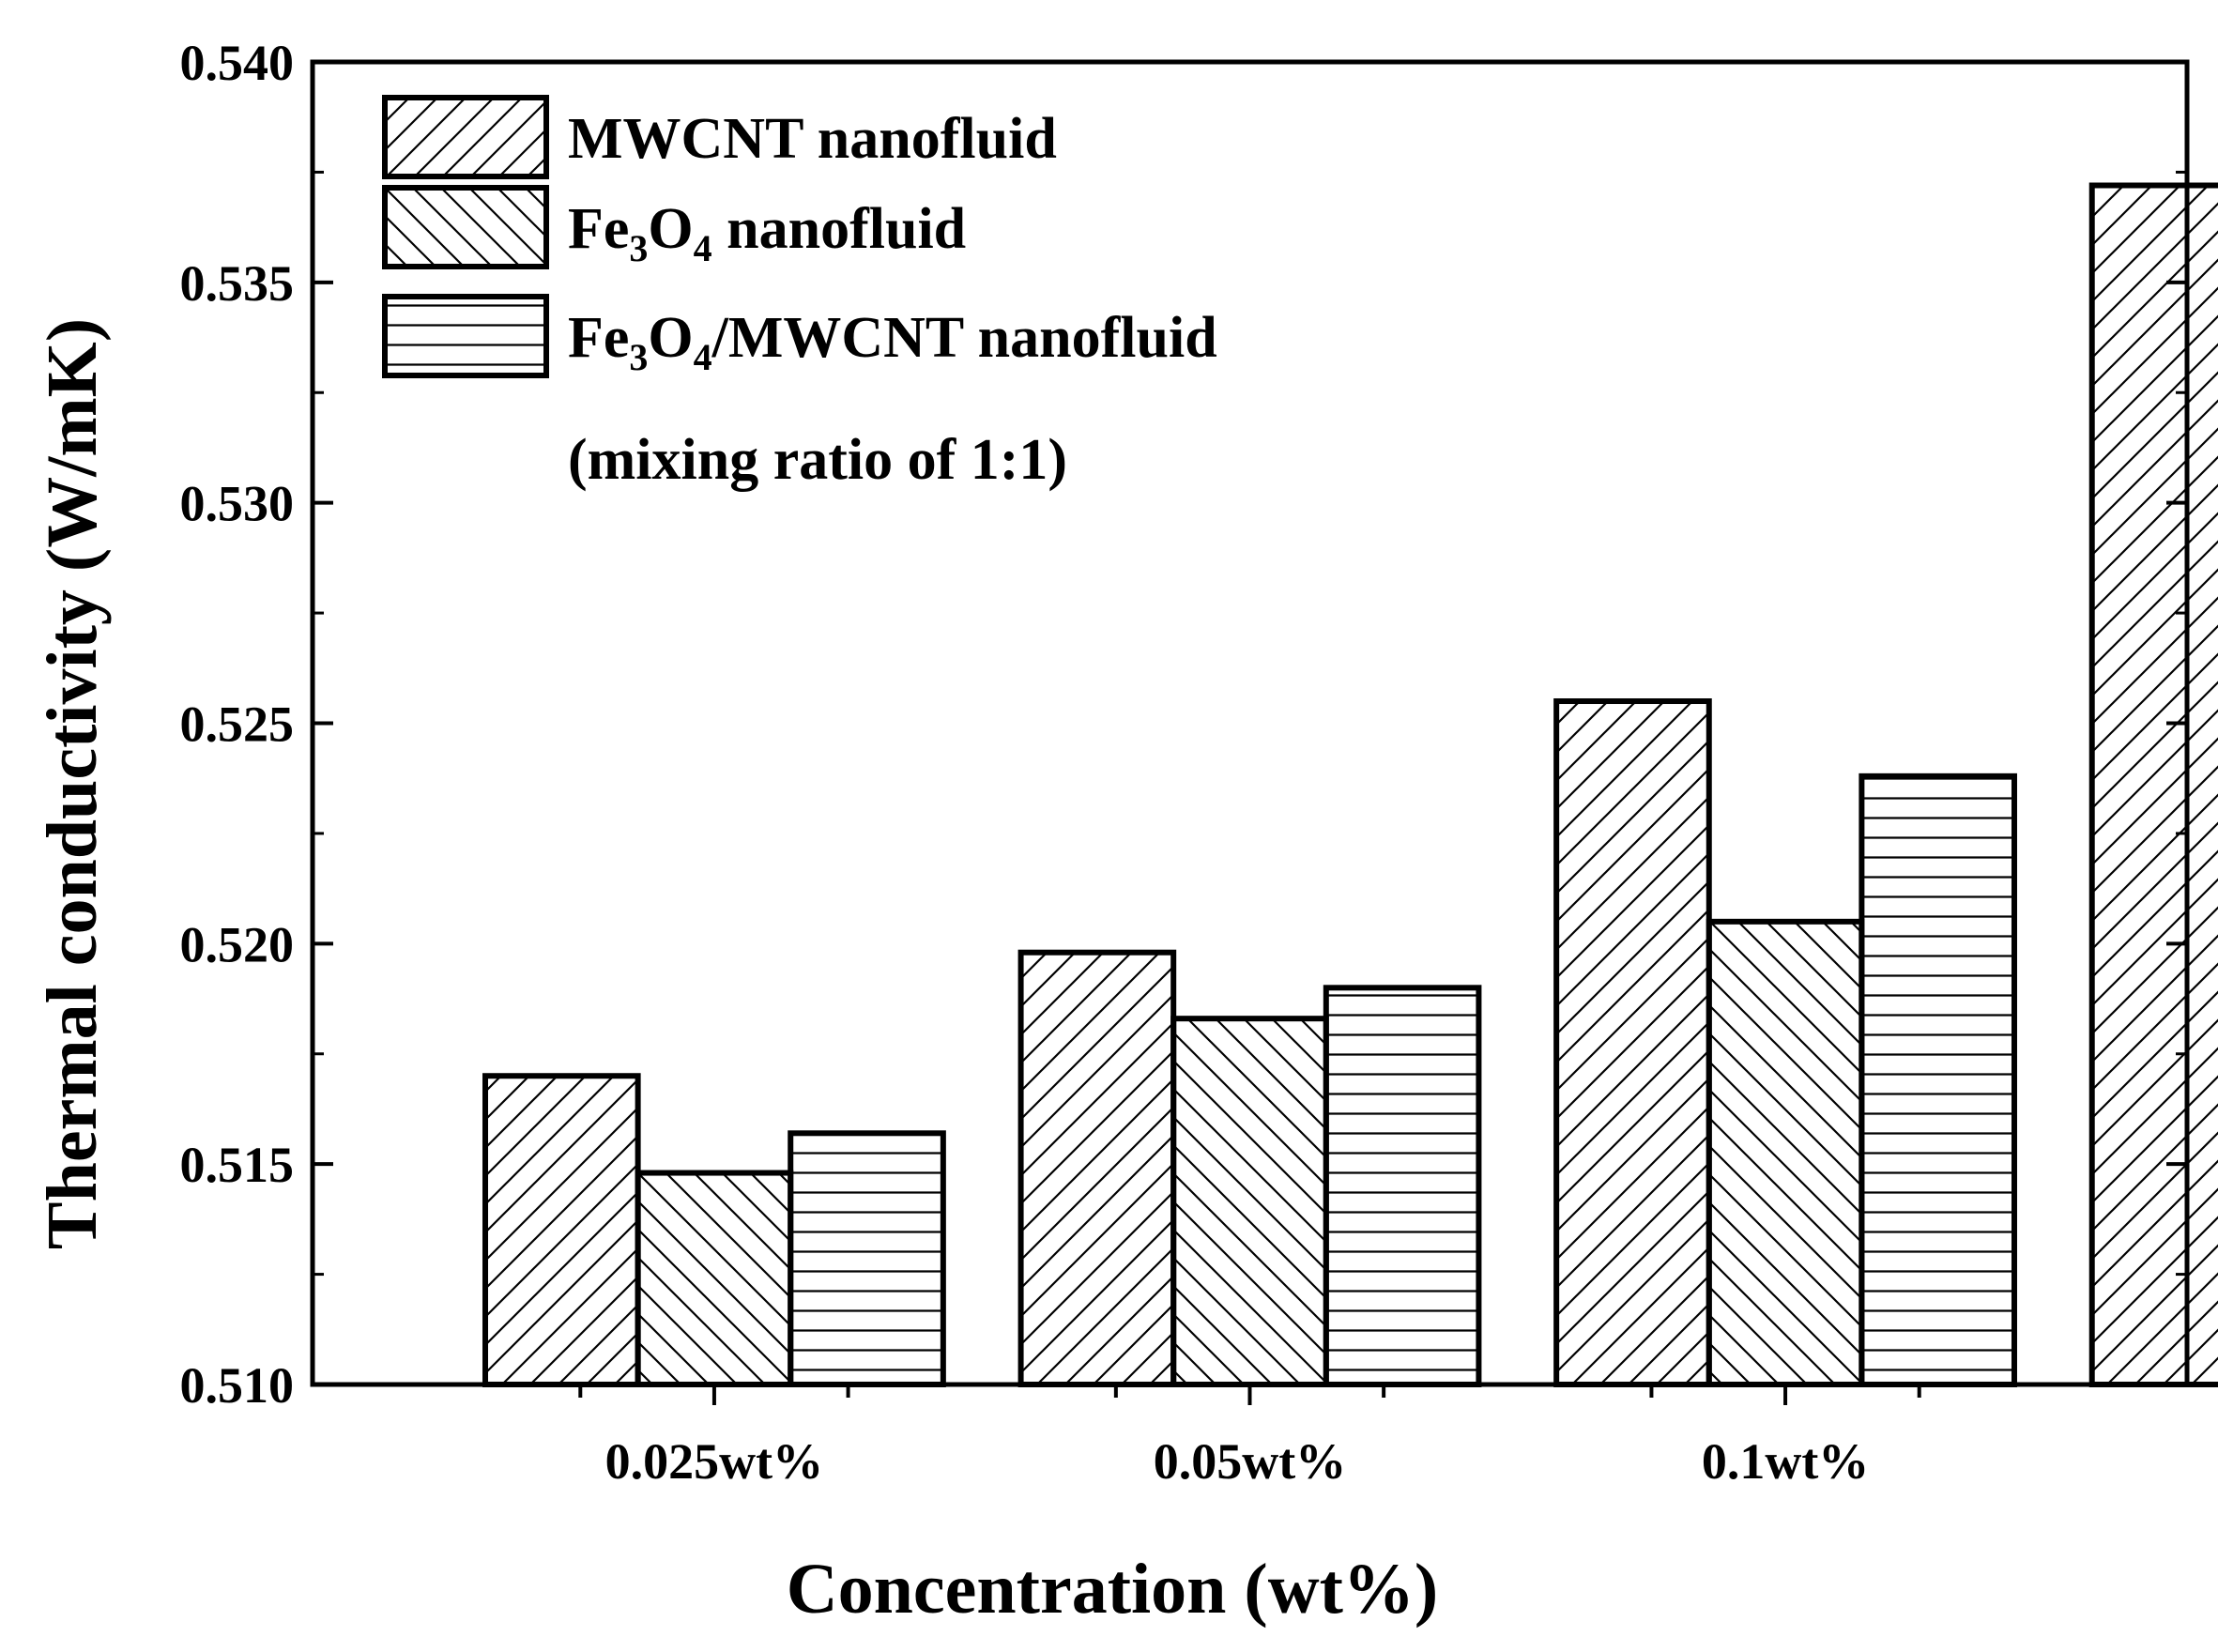 The height and width of the screenshot is (1652, 2218). Describe the element at coordinates (465, 336) in the screenshot. I see `legend-swatch-horizontal` at that location.